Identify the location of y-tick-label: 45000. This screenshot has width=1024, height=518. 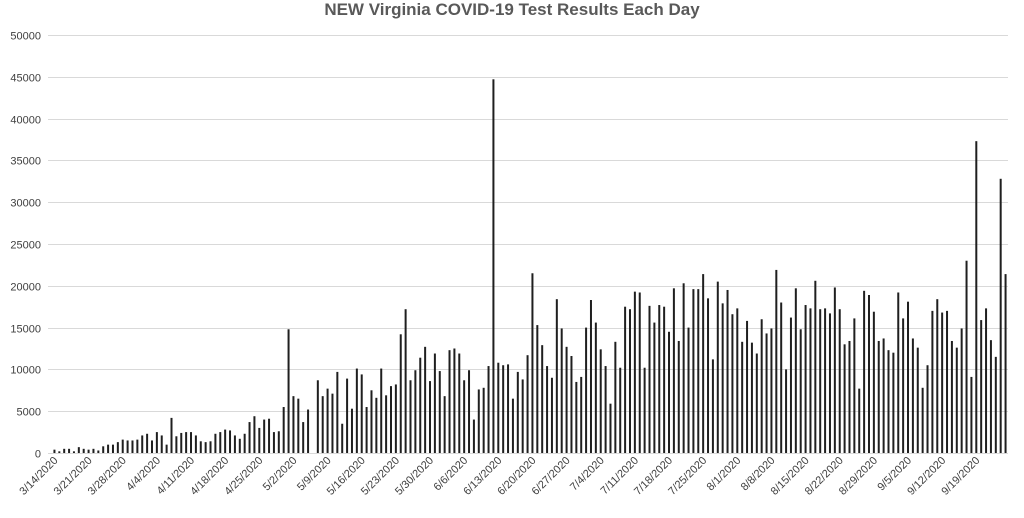
(25, 79).